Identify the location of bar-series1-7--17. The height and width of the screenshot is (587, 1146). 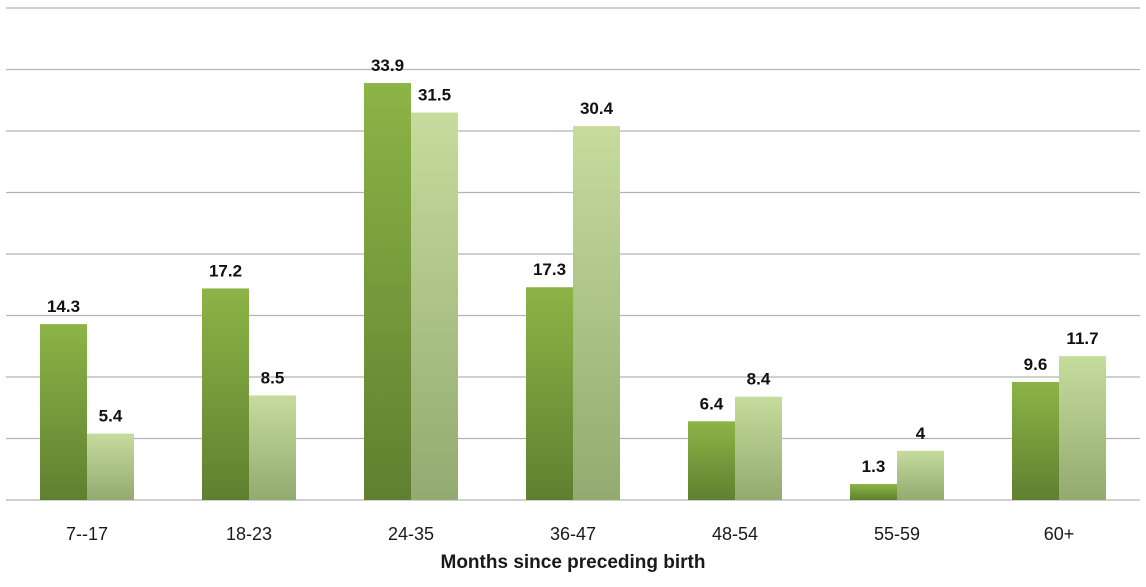
(63, 412).